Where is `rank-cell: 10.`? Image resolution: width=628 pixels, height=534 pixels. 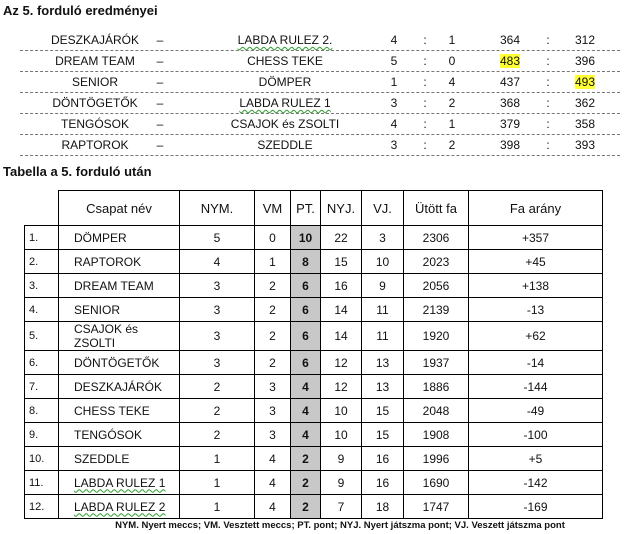
rank-cell: 10. is located at coordinates (41, 458).